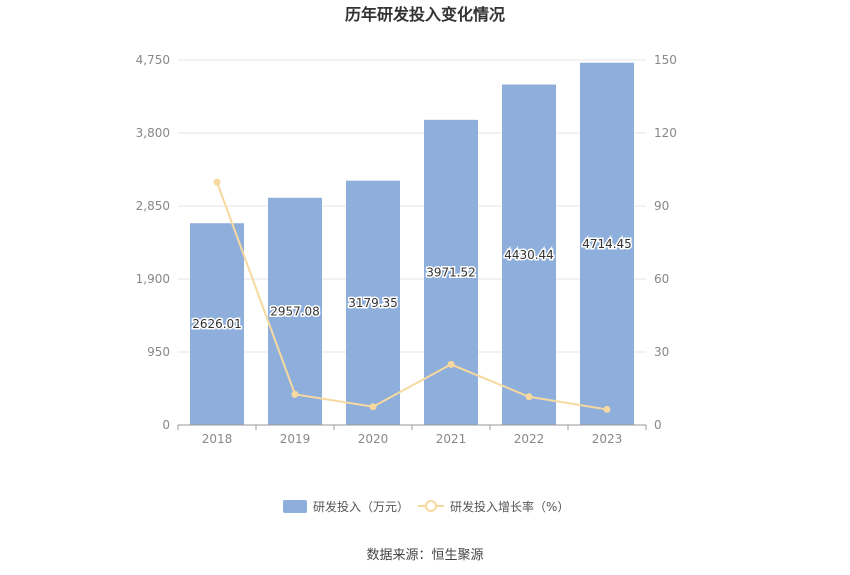 The height and width of the screenshot is (575, 850). Describe the element at coordinates (424, 555) in the screenshot. I see `data-source: 数据来源：恒生聚源` at that location.